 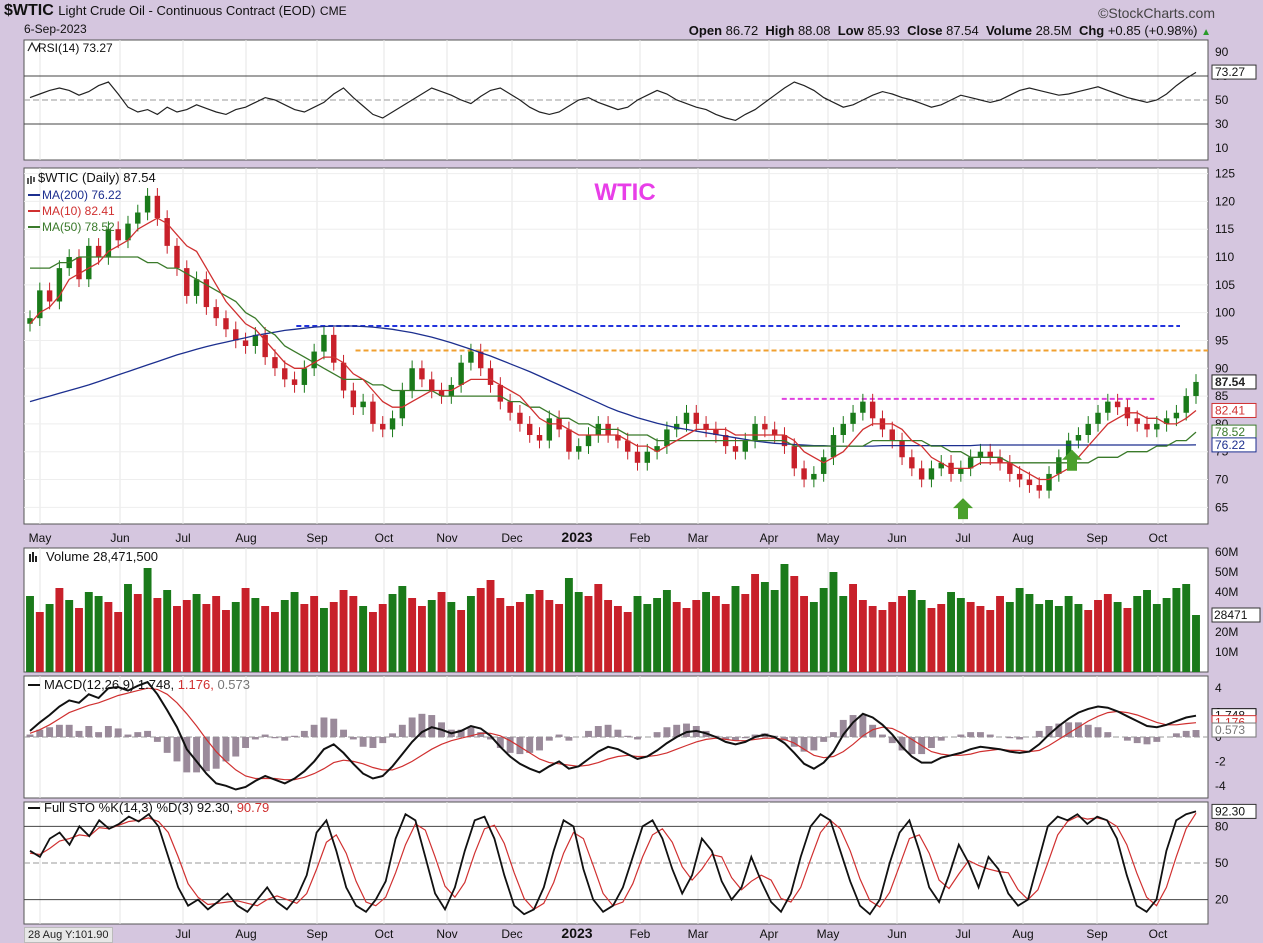 I want to click on rsi-tick-label: 90, so click(x=1222, y=52).